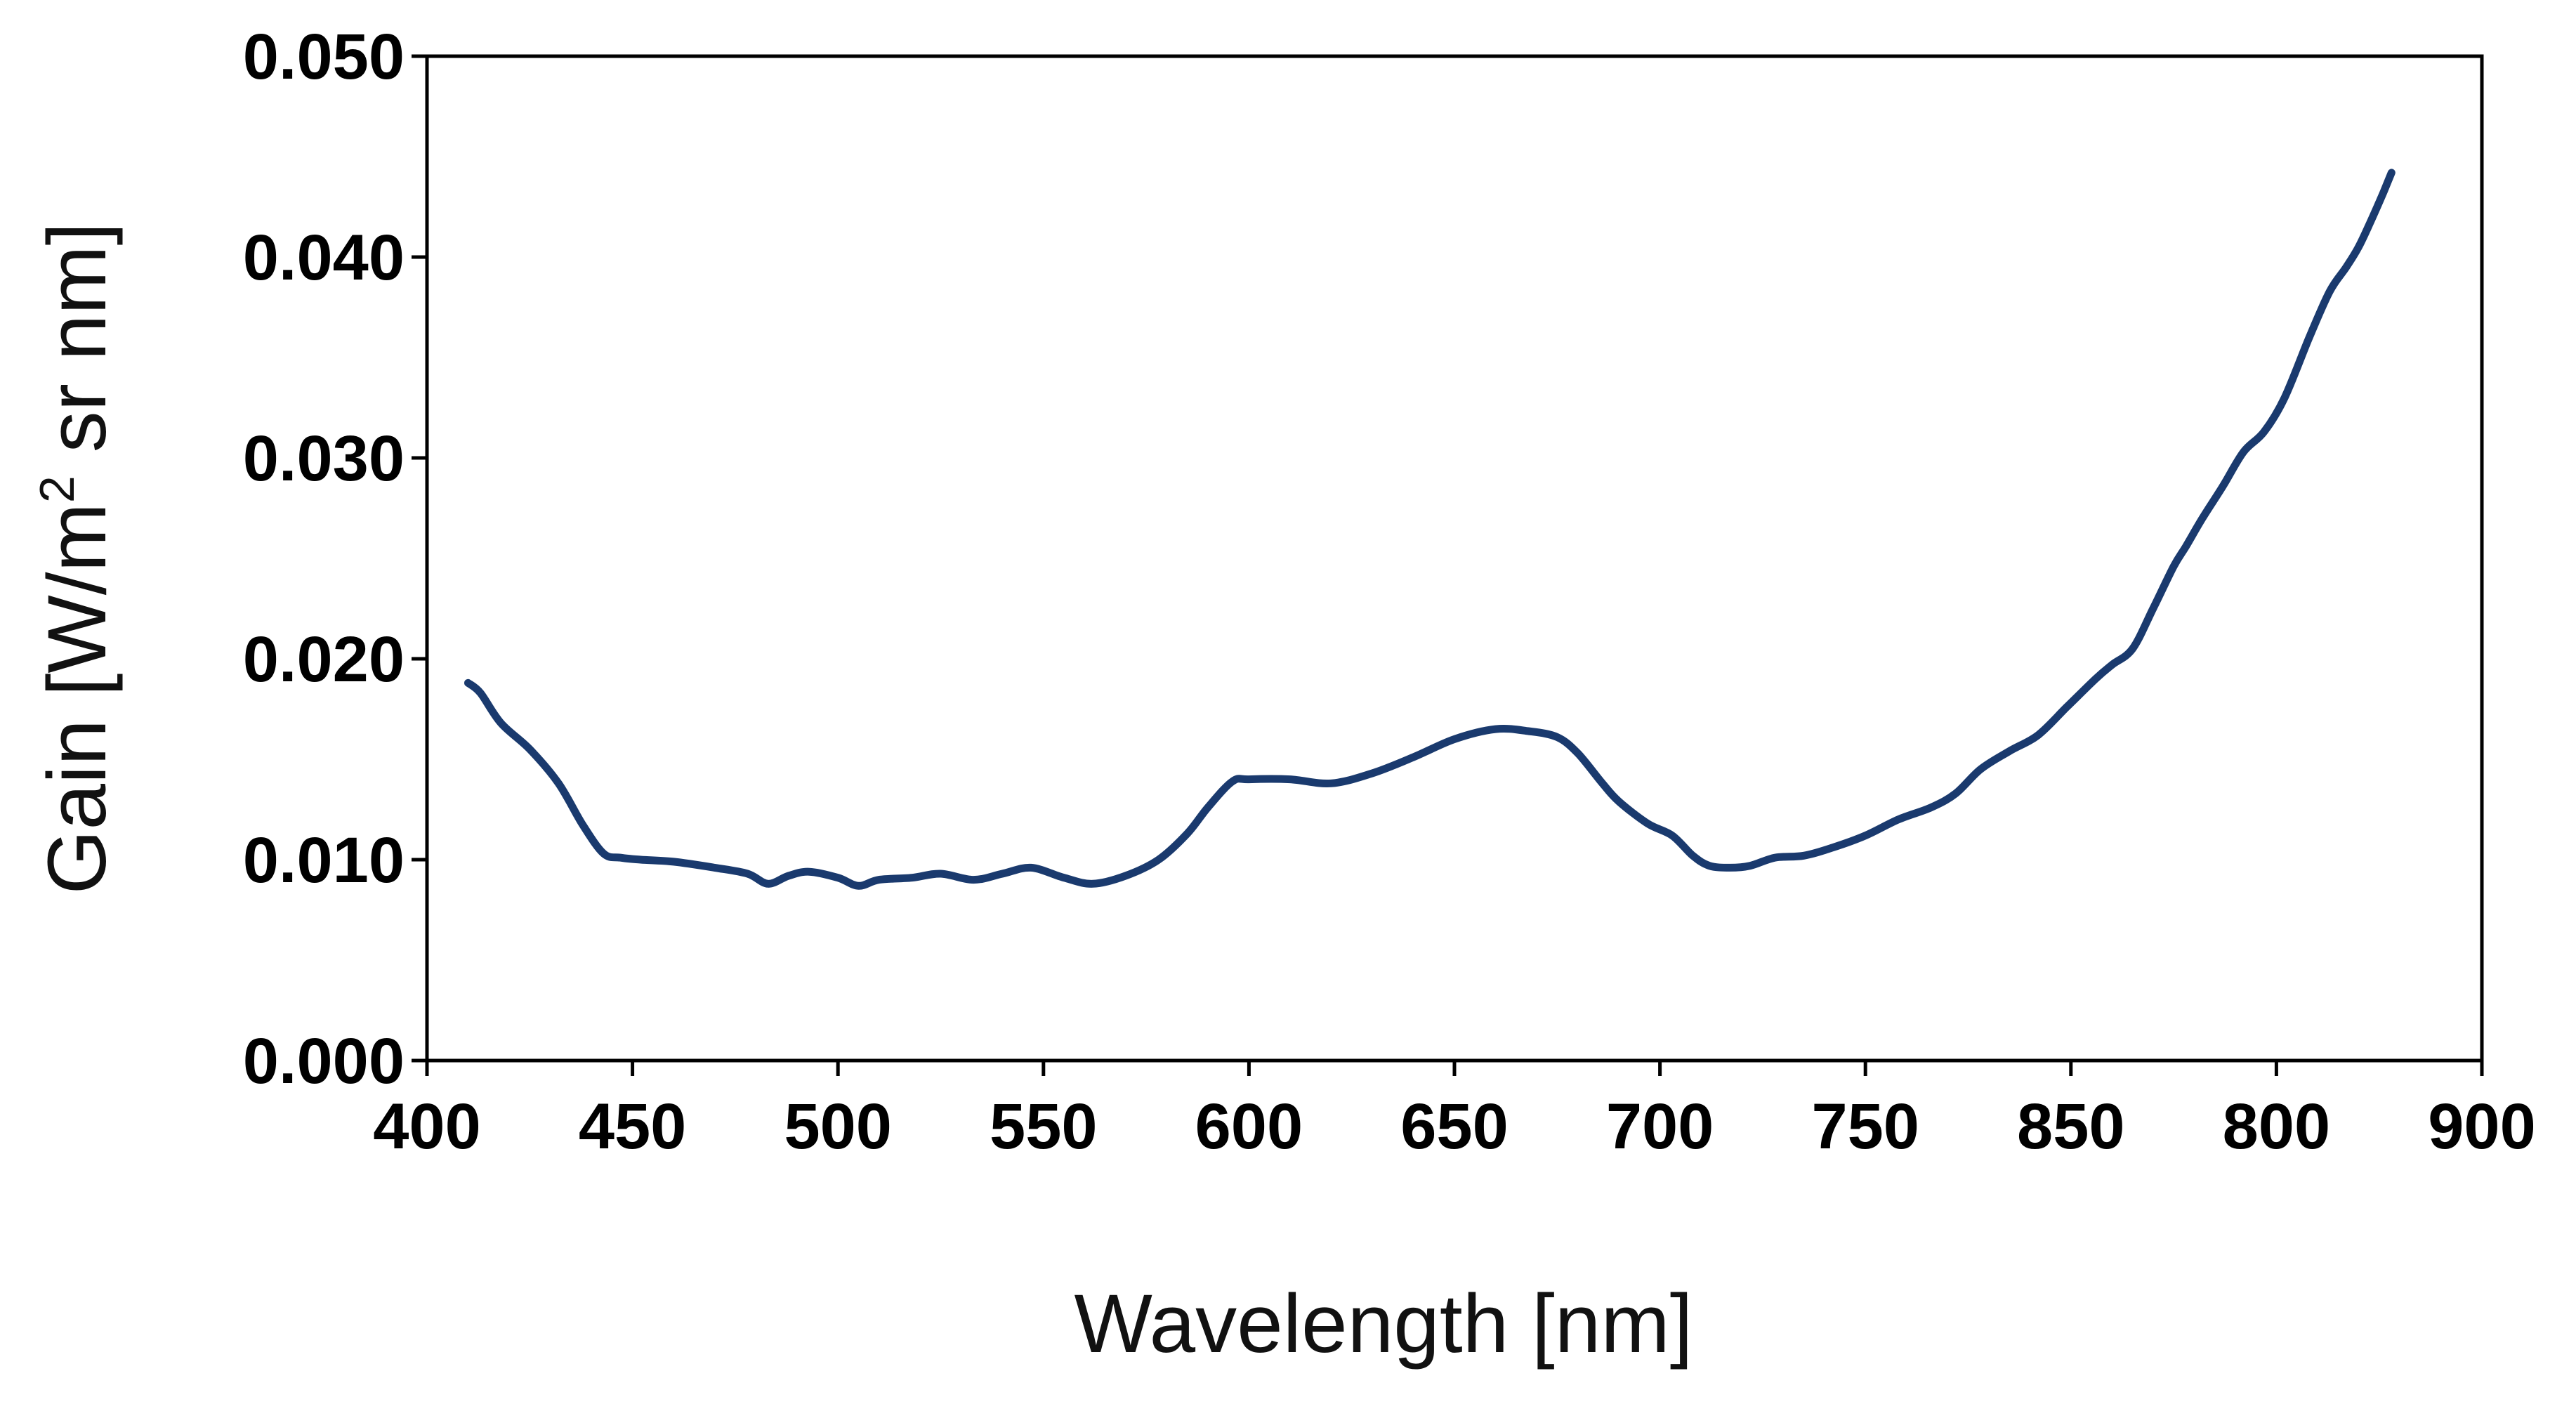 The height and width of the screenshot is (1404, 2576). What do you see at coordinates (2482, 1126) in the screenshot?
I see `x-tick-label: 900` at bounding box center [2482, 1126].